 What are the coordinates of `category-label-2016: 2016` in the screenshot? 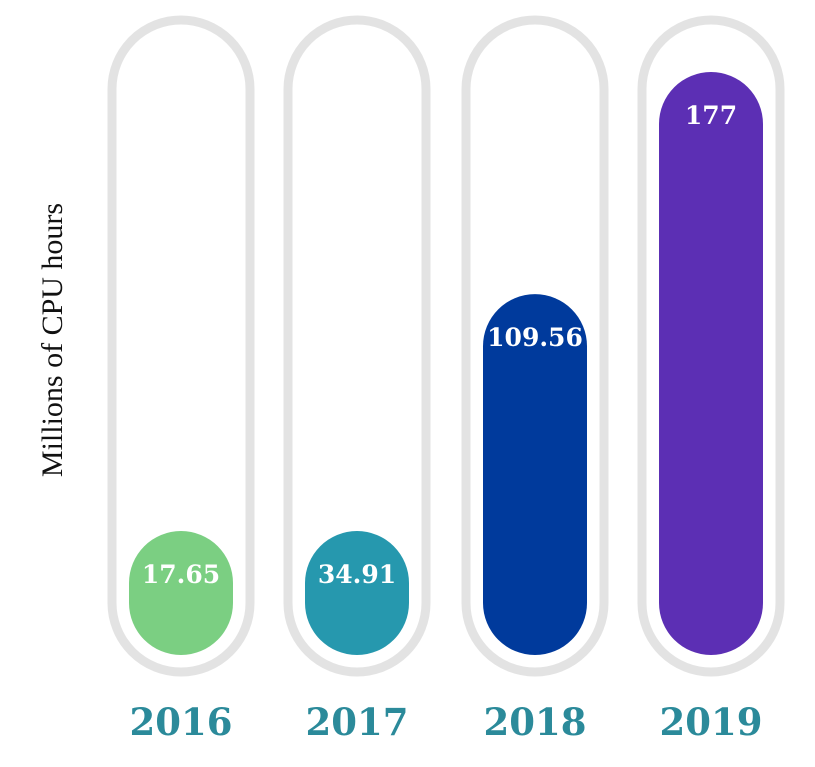 It's located at (181, 722).